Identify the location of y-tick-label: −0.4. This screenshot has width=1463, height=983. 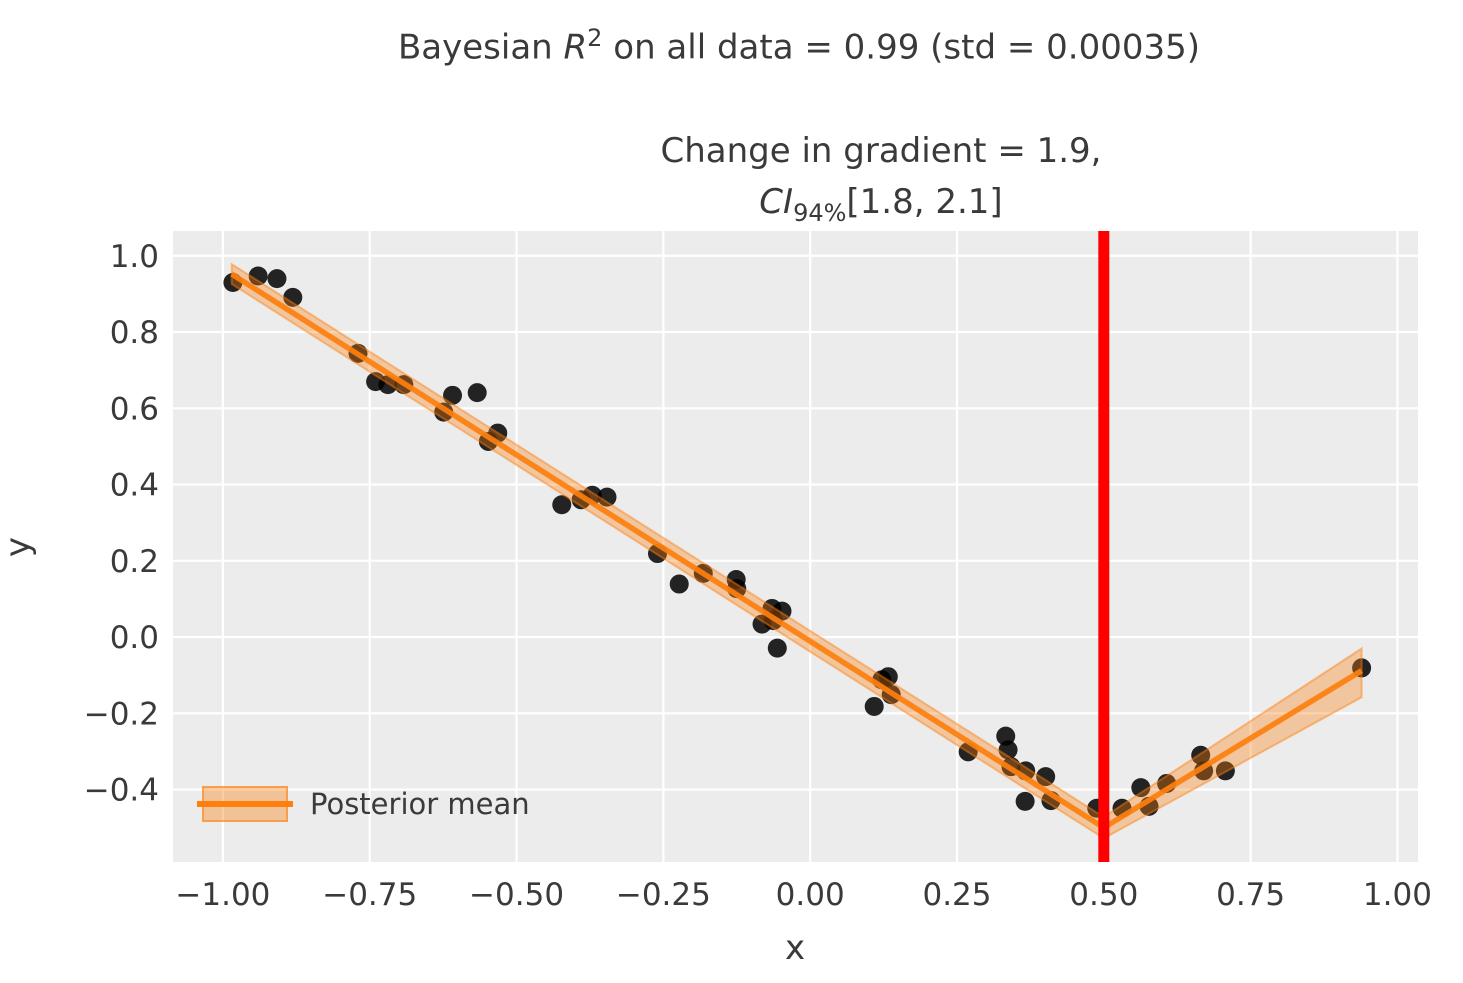
(121, 791).